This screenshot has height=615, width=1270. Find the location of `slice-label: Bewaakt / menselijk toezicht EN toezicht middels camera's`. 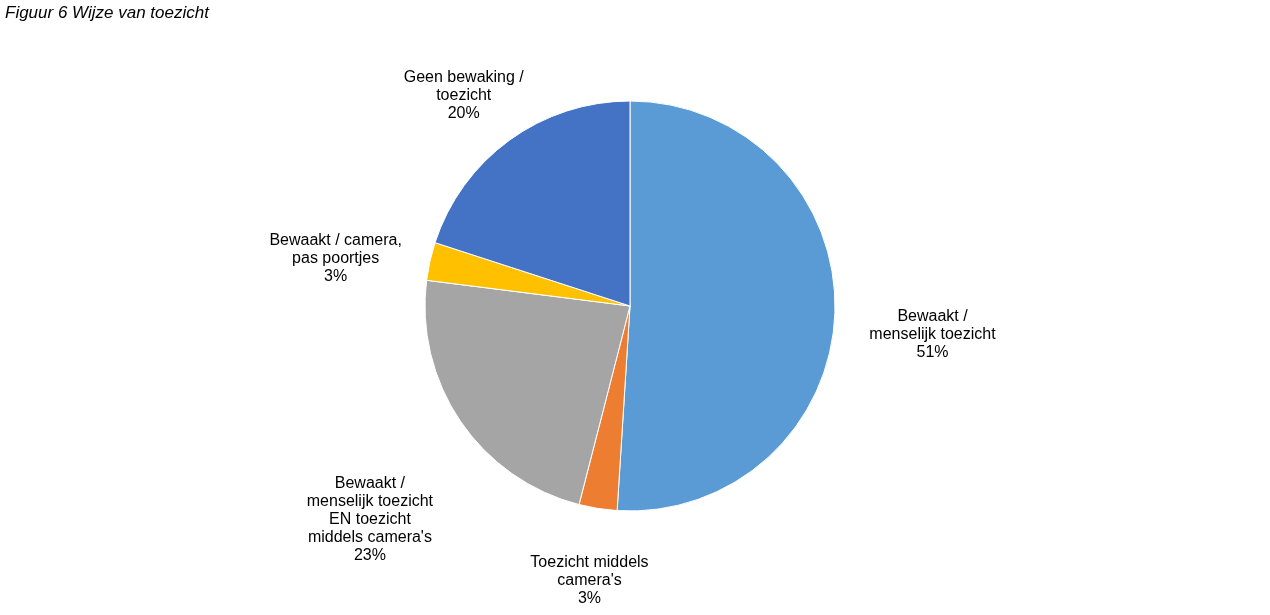

slice-label: Bewaakt / menselijk toezicht EN toezicht middels camera's is located at coordinates (370, 509).